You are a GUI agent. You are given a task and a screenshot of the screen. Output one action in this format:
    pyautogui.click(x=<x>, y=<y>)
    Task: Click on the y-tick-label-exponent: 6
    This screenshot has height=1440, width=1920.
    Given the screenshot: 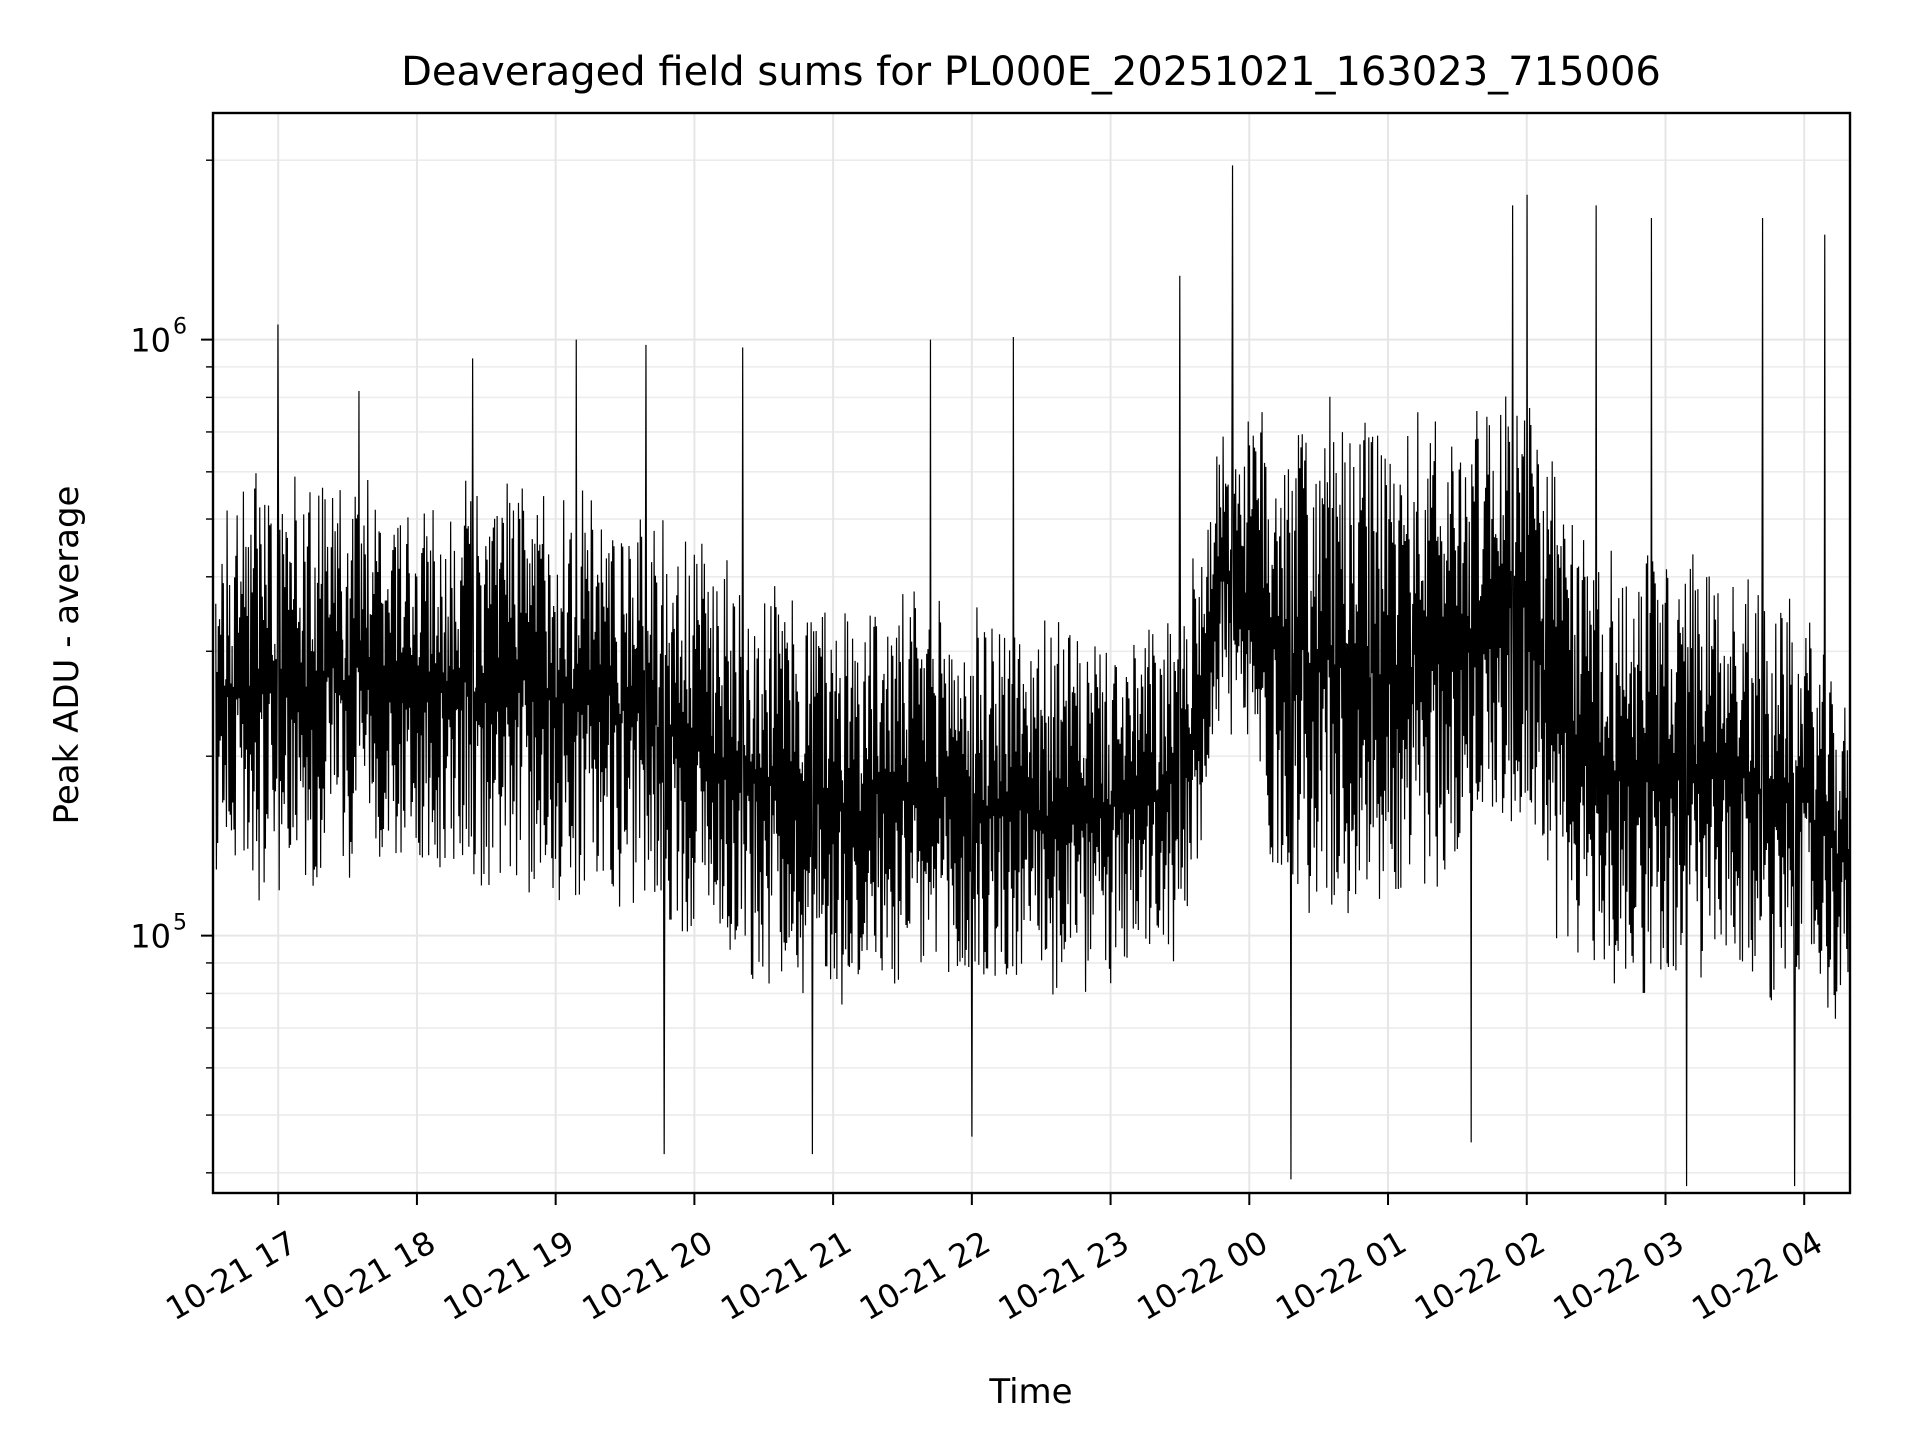 What is the action you would take?
    pyautogui.click(x=180, y=327)
    